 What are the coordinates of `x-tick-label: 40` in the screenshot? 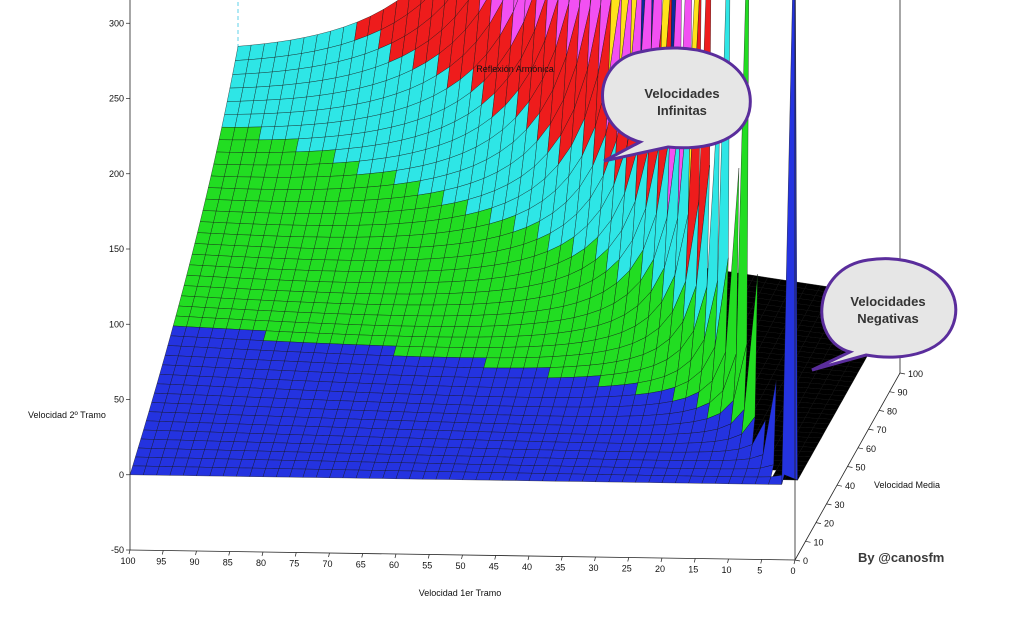 It's located at (527, 567).